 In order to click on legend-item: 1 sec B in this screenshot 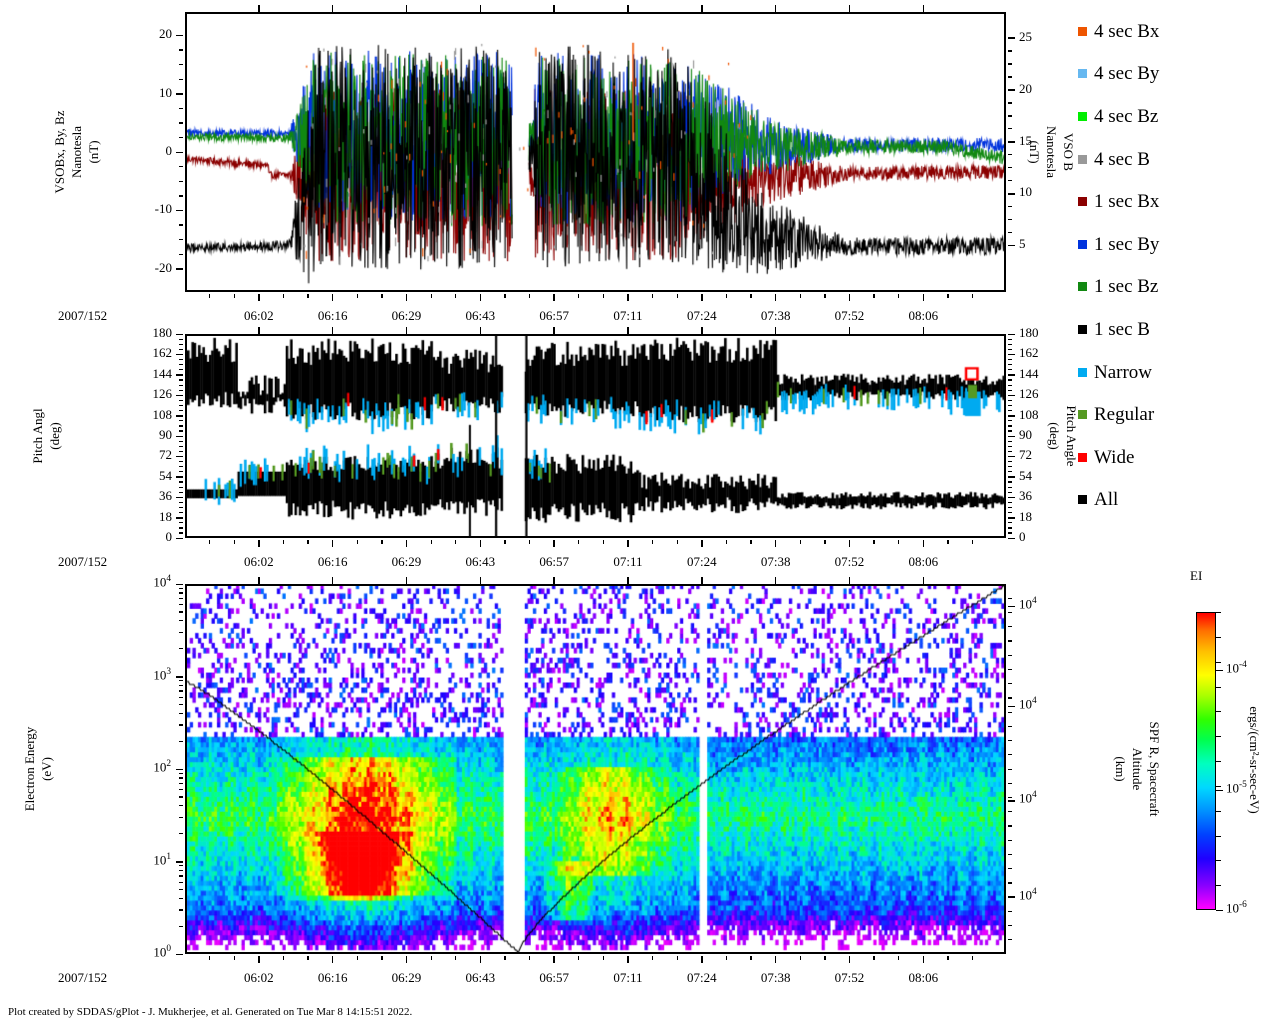, I will do `click(1178, 329)`.